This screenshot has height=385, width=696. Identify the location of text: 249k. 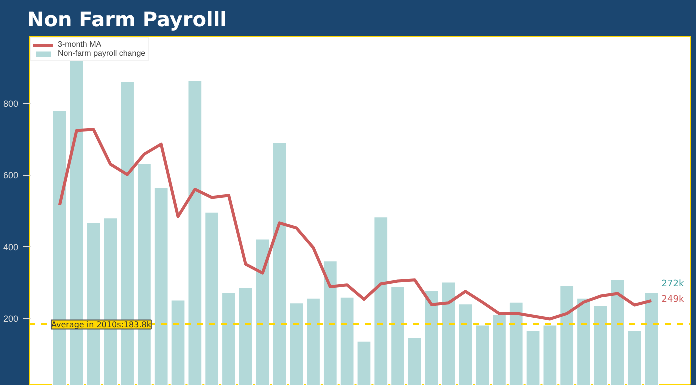
(673, 299).